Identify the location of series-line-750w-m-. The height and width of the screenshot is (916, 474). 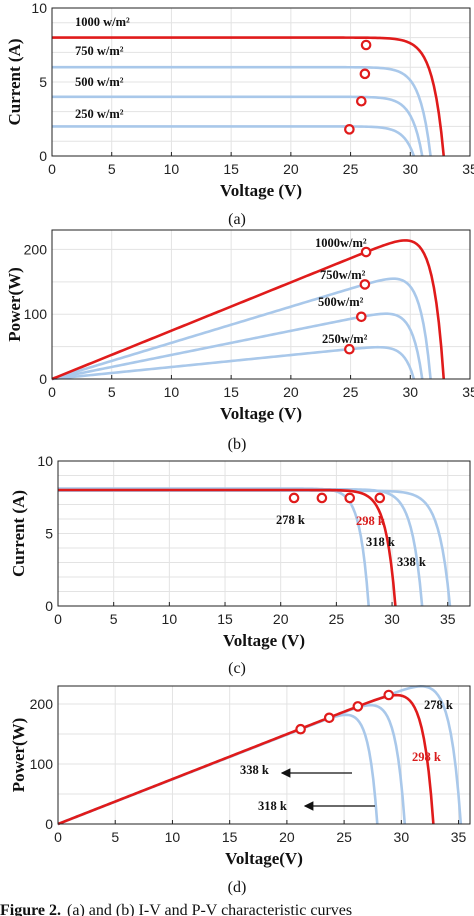
(241, 329).